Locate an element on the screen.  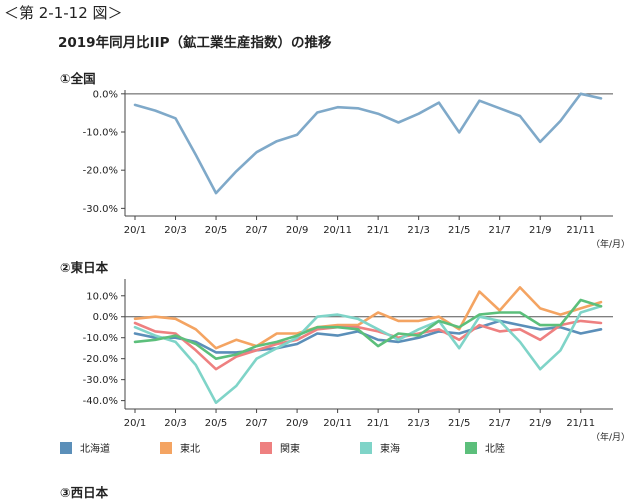
legend-item-hokuriku: 北陸 is located at coordinates (485, 447).